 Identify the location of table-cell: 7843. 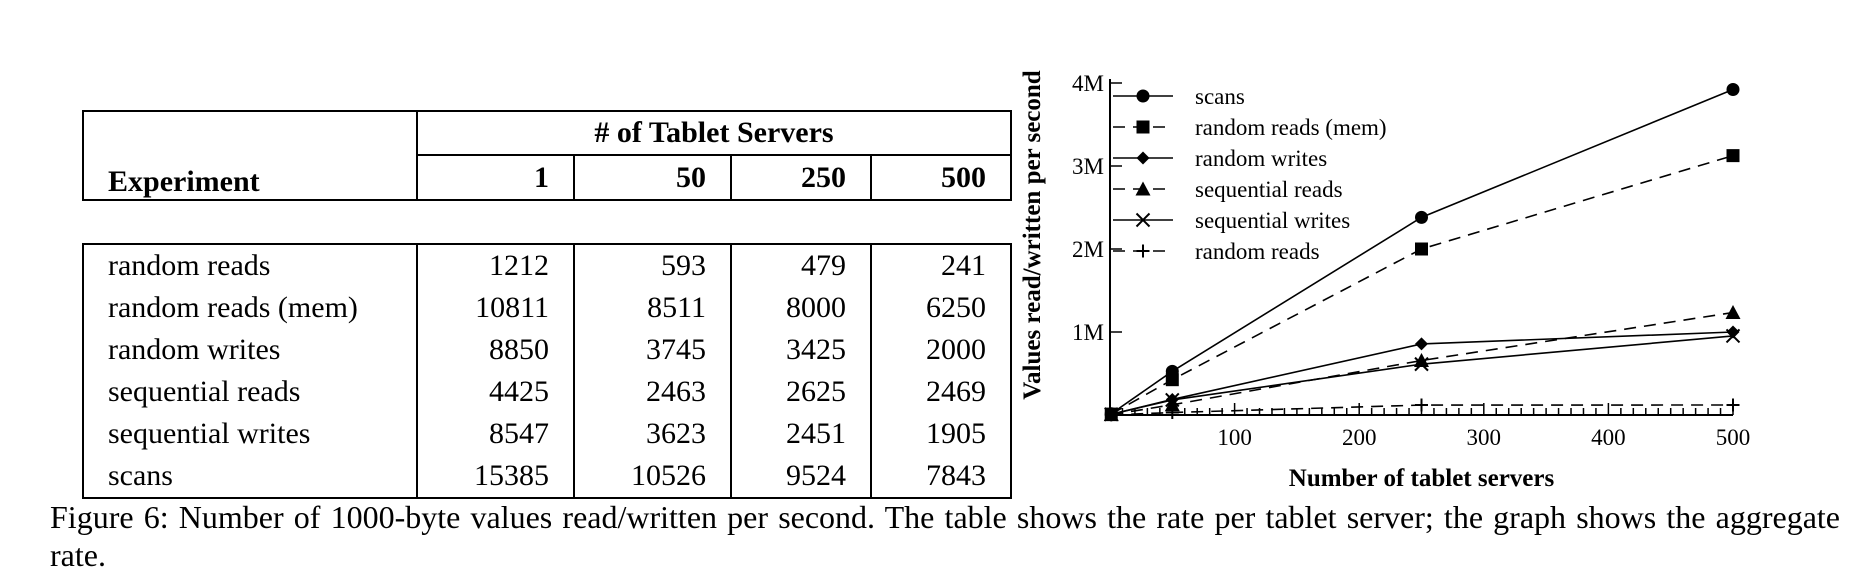
(941, 477).